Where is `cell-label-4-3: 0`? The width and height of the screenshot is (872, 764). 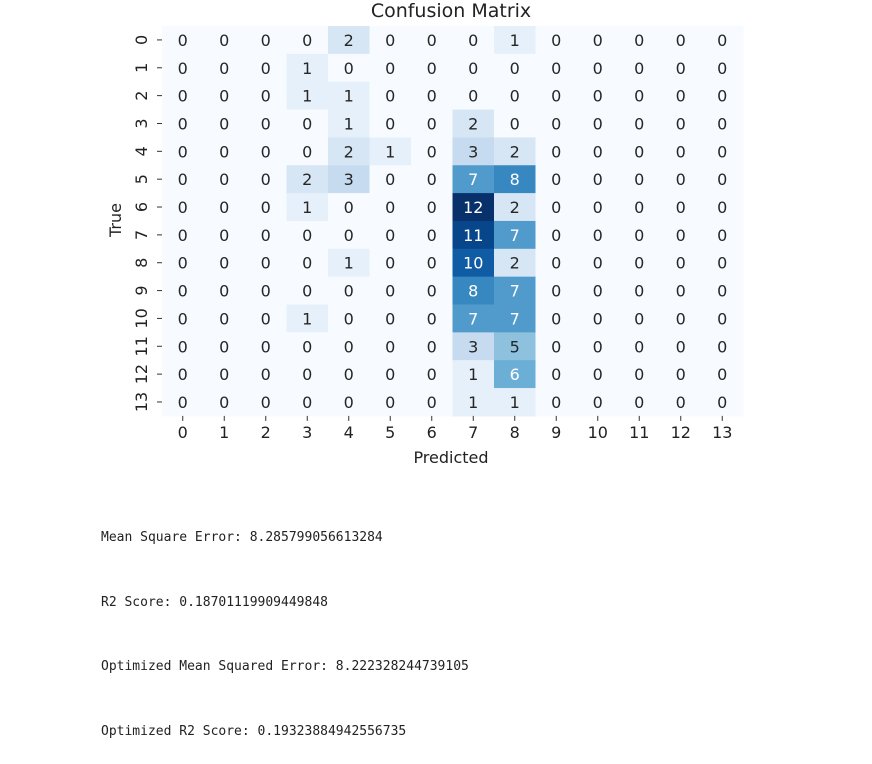 cell-label-4-3: 0 is located at coordinates (307, 151).